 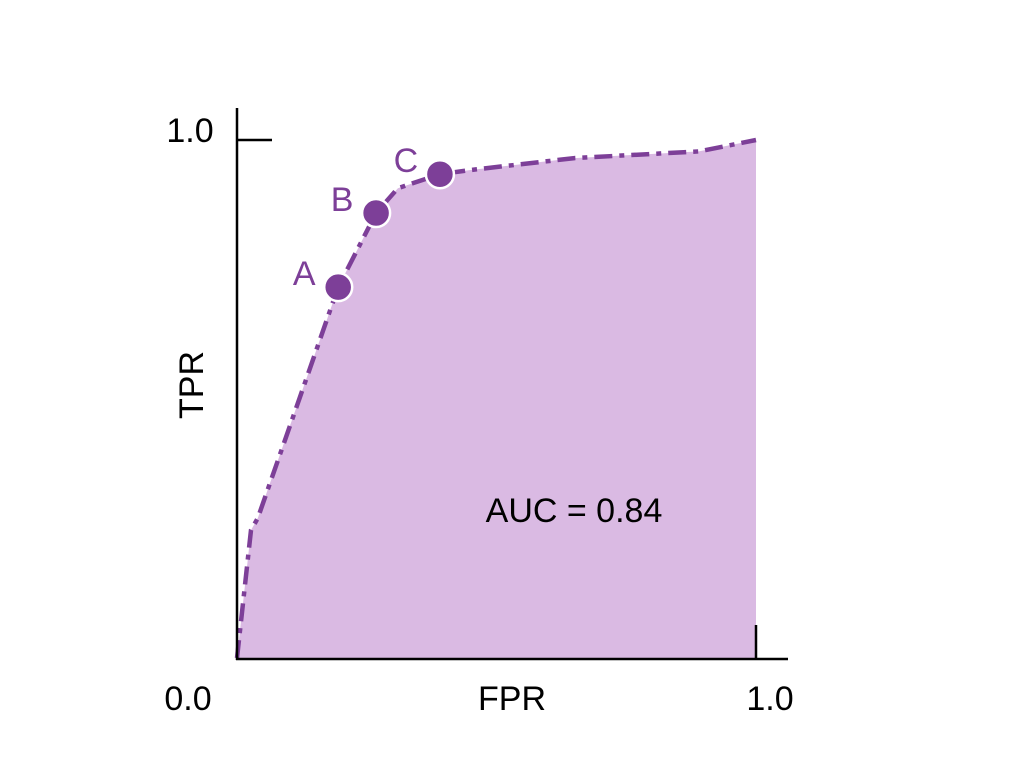 I want to click on operating-point-a, so click(x=338, y=287).